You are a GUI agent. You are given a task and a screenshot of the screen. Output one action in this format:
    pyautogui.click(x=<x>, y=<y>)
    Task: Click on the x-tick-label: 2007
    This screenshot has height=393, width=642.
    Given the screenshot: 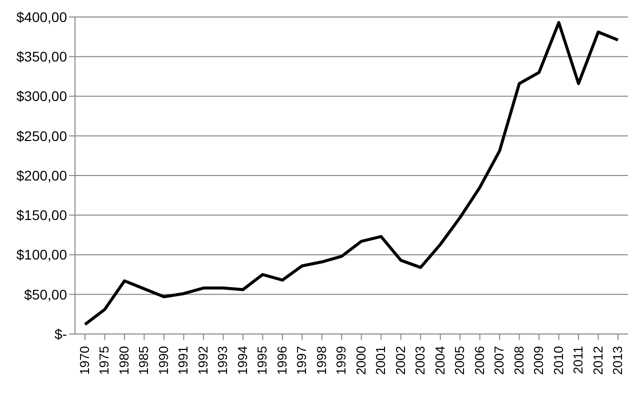 What is the action you would take?
    pyautogui.click(x=499, y=360)
    